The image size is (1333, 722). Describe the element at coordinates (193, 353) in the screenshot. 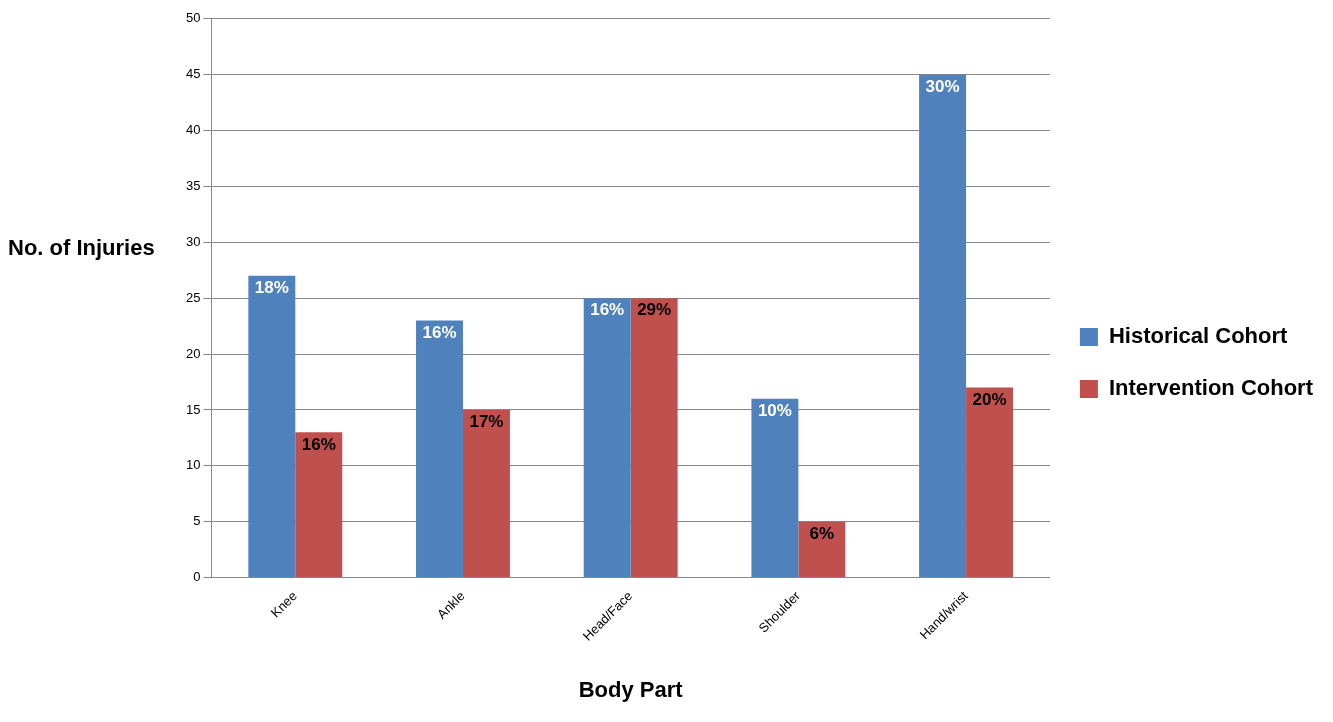

I see `y-tick-label: 20` at that location.